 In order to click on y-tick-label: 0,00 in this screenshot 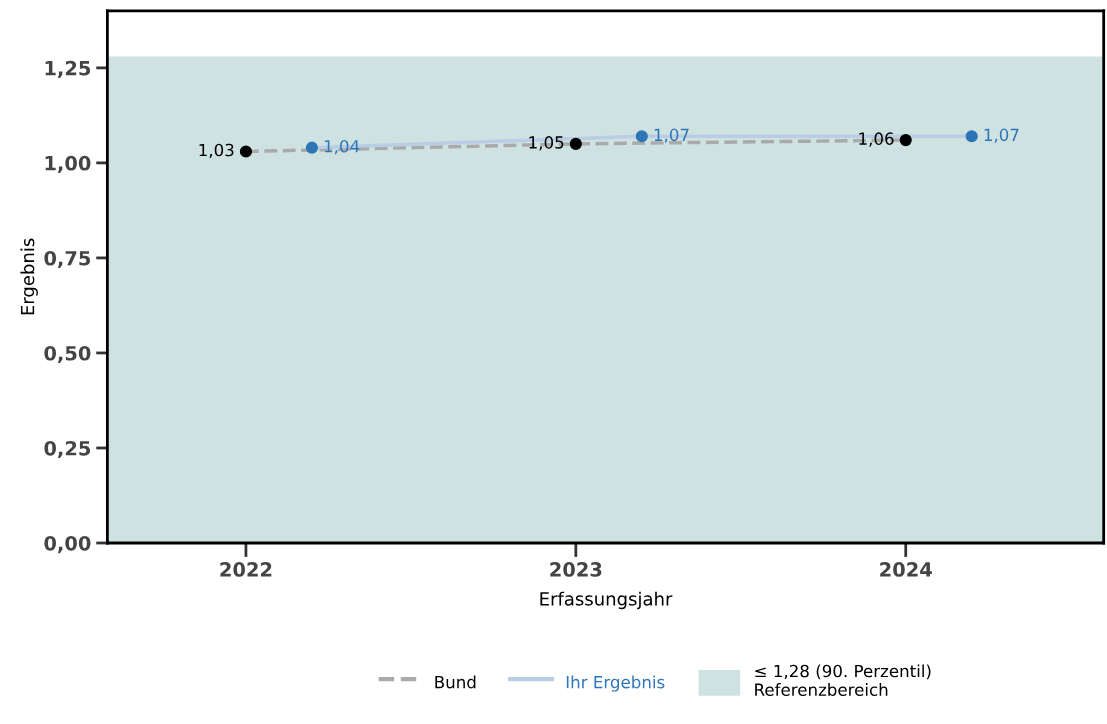, I will do `click(67, 544)`.